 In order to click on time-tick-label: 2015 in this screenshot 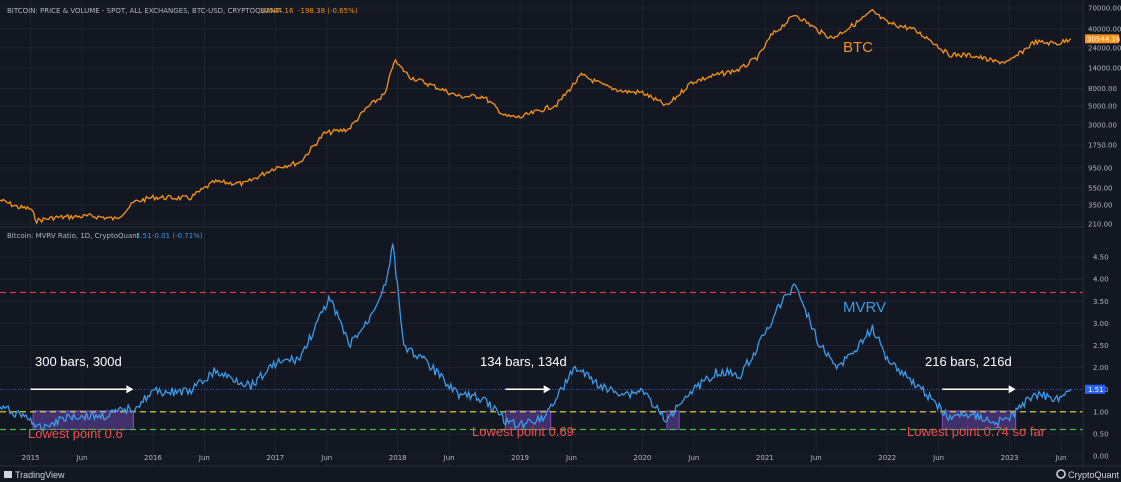, I will do `click(31, 458)`.